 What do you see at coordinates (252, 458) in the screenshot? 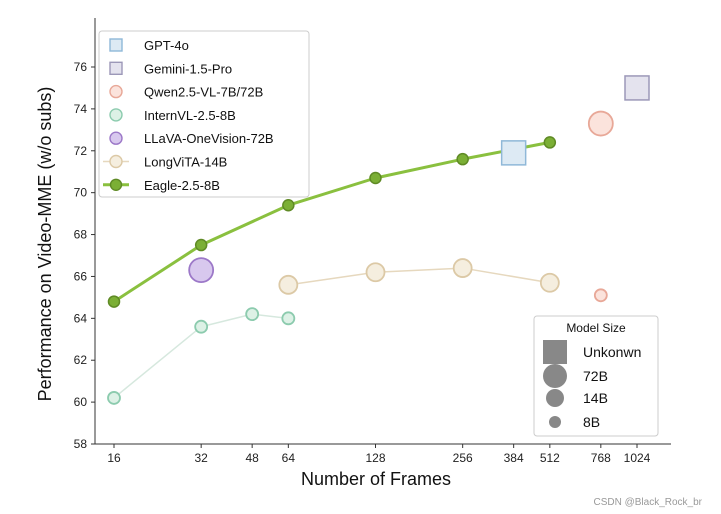
I see `x-tick-label: 48` at bounding box center [252, 458].